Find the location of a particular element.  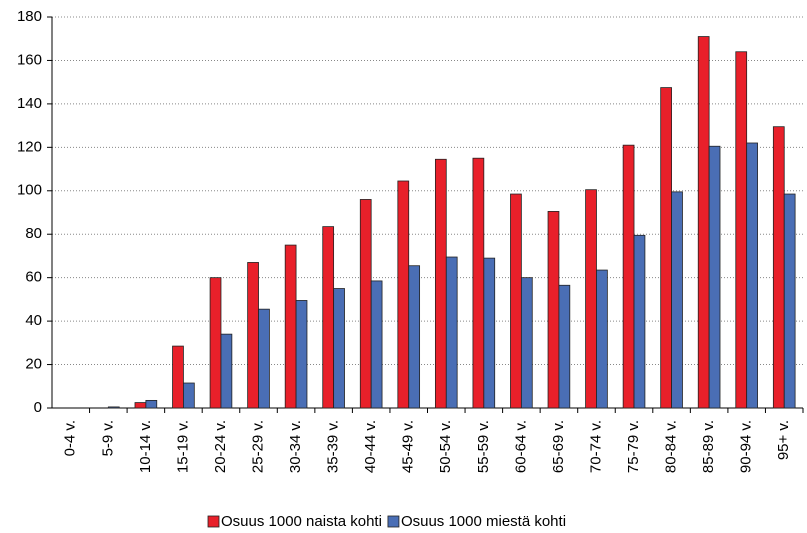

x-tick-label: 45-49 v. is located at coordinates (408, 446).